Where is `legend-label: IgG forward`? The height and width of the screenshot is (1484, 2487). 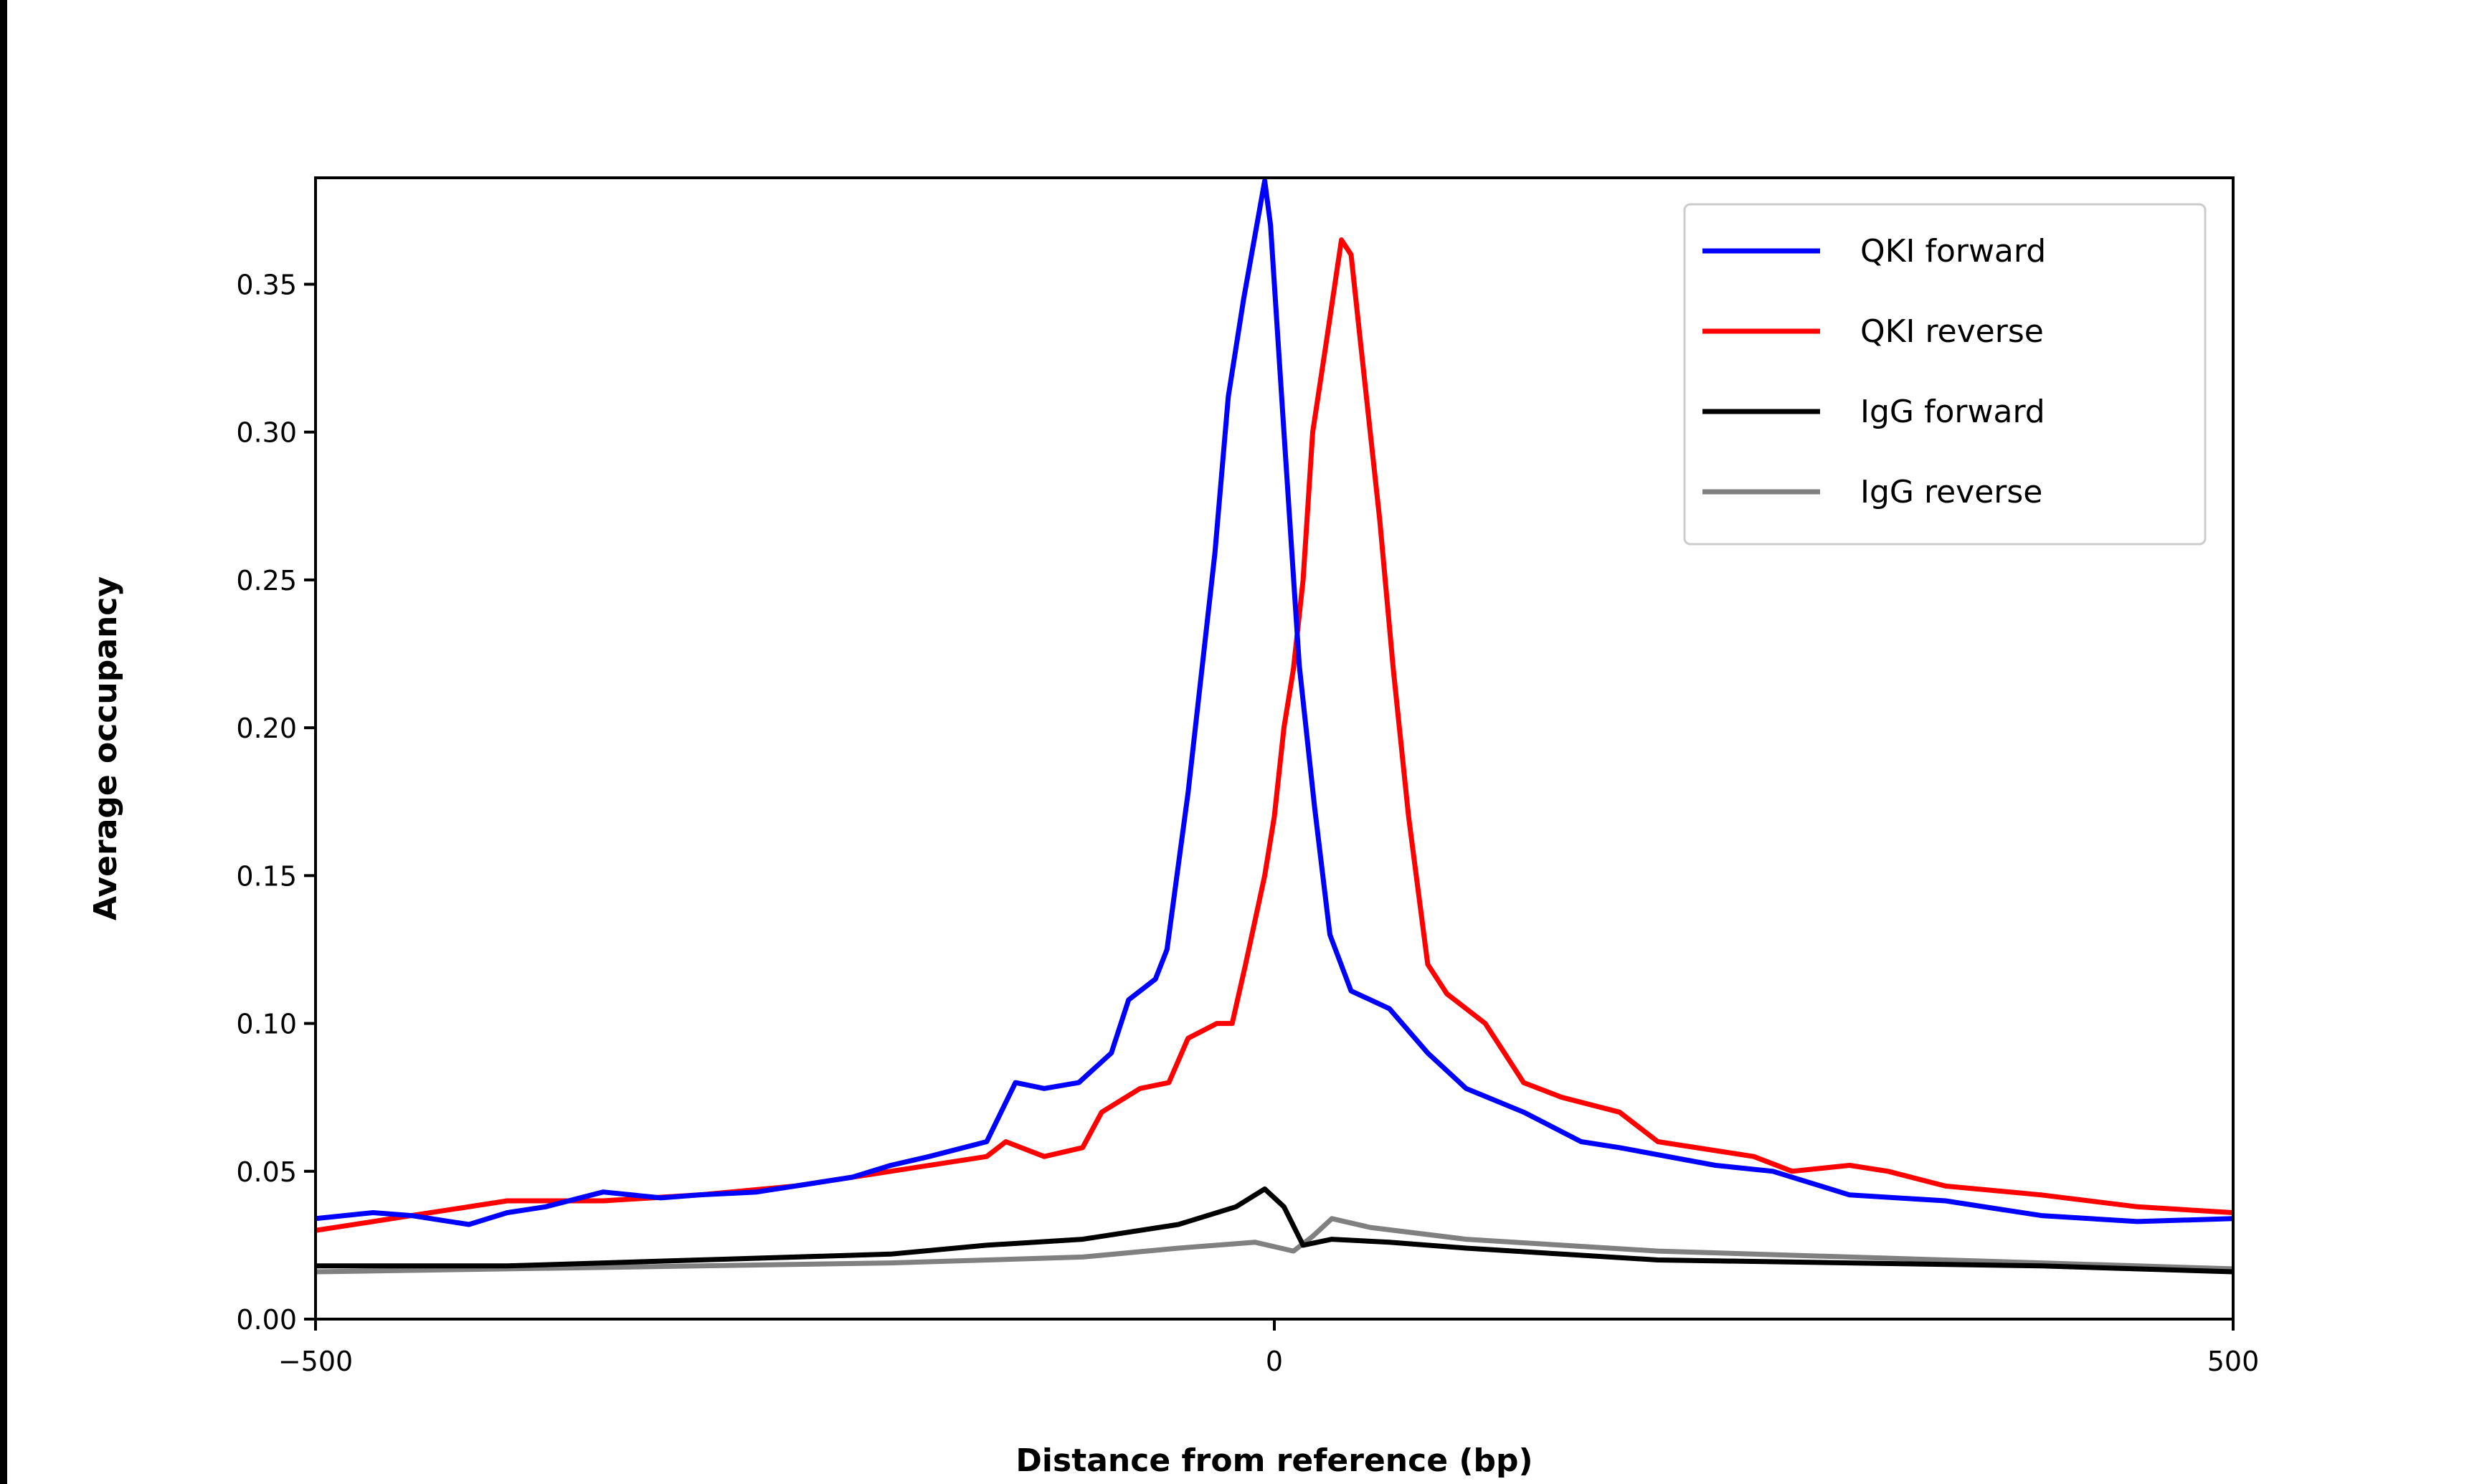
legend-label: IgG forward is located at coordinates (1952, 412).